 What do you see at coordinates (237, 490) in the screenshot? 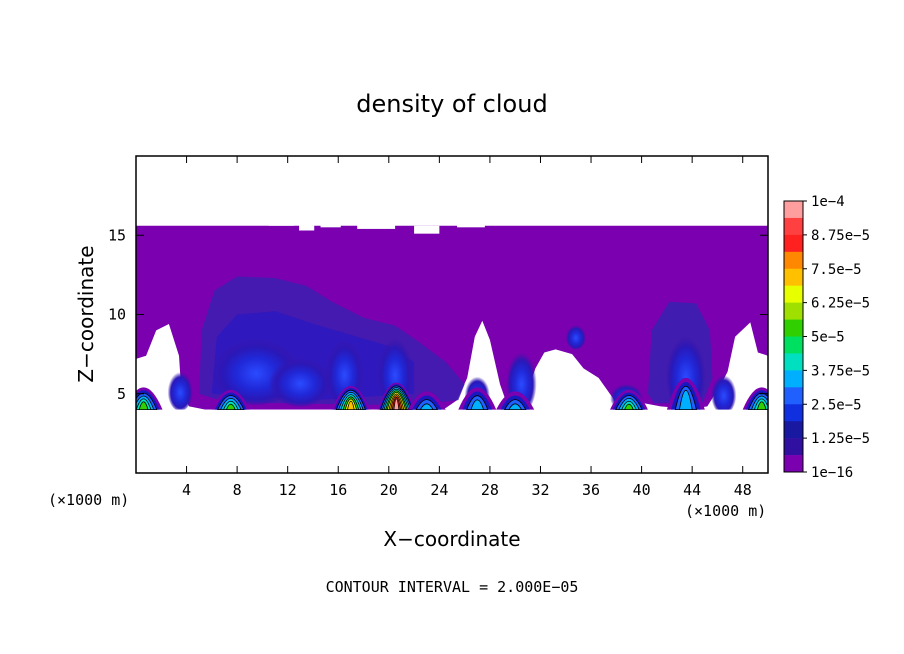
I see `x-tick-label: 8` at bounding box center [237, 490].